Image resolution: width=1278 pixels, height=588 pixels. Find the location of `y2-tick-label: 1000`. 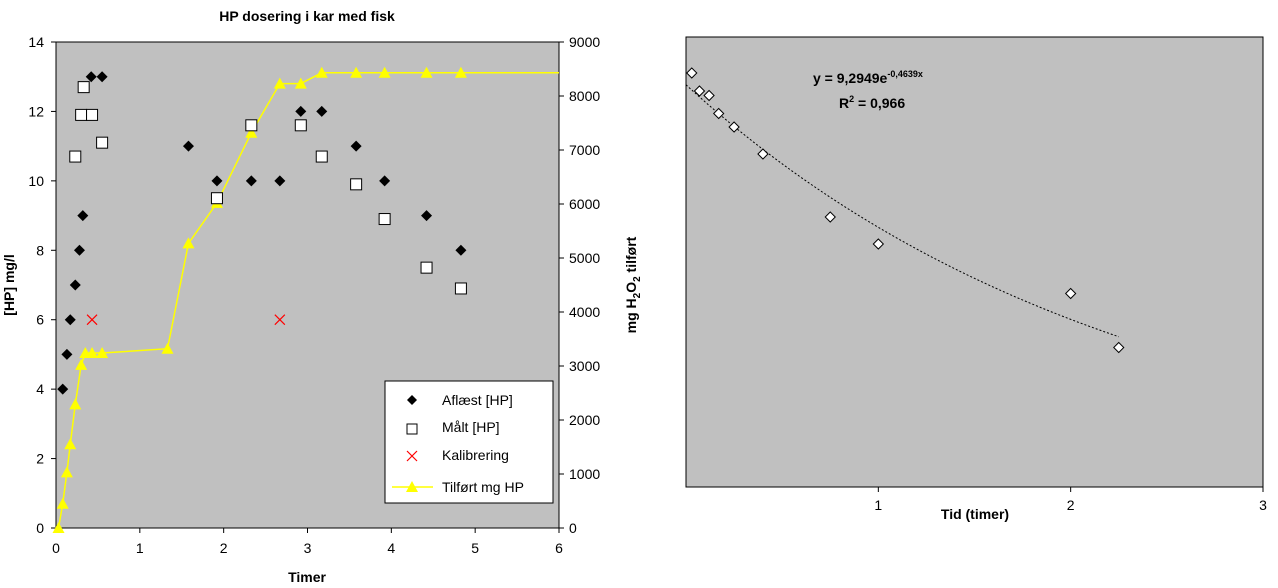

y2-tick-label: 1000 is located at coordinates (584, 474).